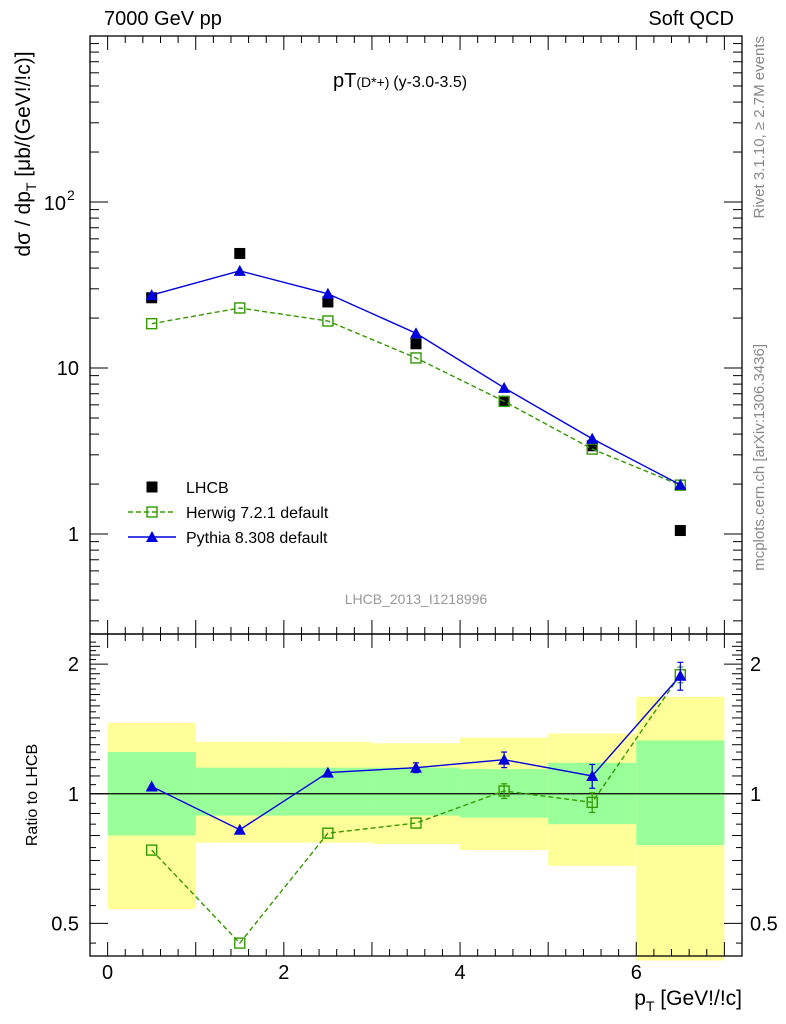 The width and height of the screenshot is (786, 1024). Describe the element at coordinates (755, 795) in the screenshot. I see `y-tick-label-right: 1` at that location.